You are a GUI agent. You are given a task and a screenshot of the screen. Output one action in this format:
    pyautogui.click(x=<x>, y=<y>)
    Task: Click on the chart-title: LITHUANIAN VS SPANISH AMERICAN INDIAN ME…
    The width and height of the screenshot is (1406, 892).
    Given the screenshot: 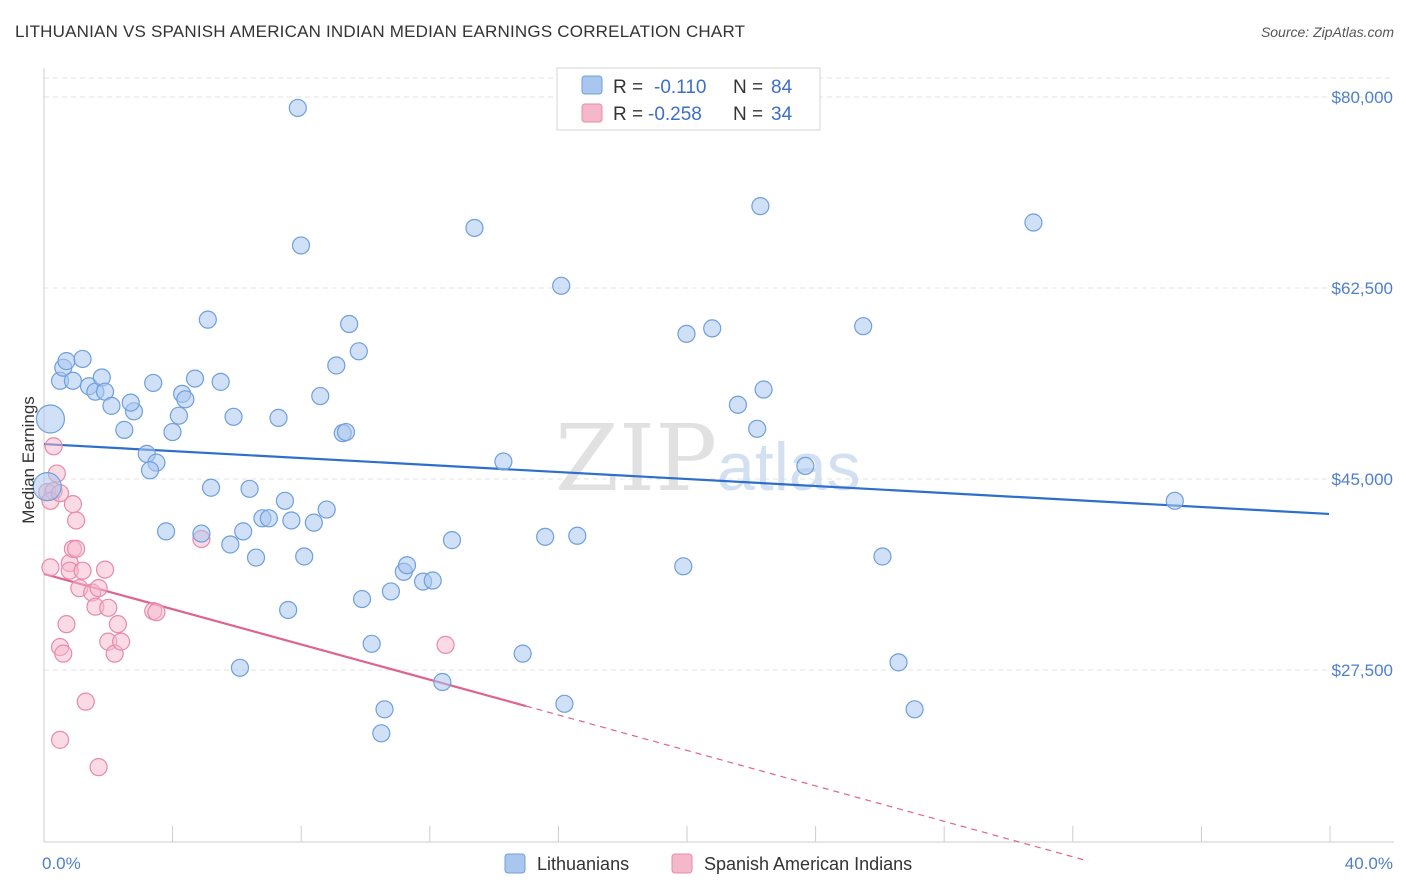 What is the action you would take?
    pyautogui.click(x=380, y=31)
    